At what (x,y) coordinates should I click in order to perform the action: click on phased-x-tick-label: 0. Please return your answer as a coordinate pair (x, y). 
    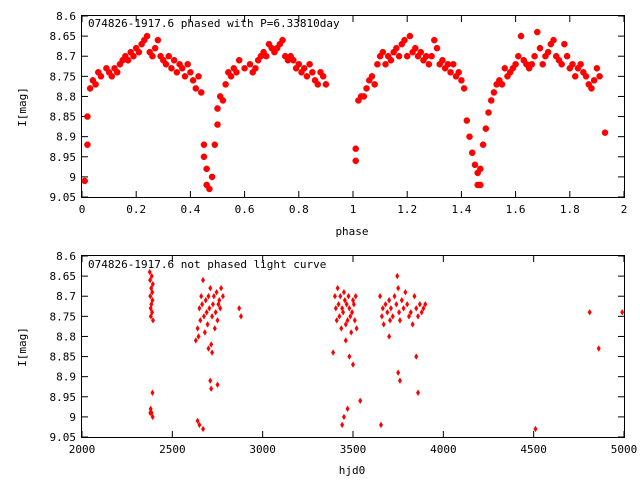
    Looking at the image, I should click on (82, 209).